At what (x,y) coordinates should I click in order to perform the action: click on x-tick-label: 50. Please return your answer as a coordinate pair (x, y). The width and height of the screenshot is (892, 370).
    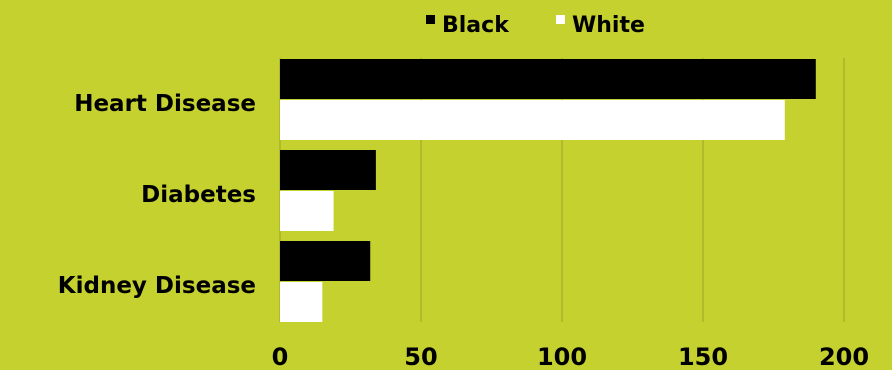
    Looking at the image, I should click on (420, 356).